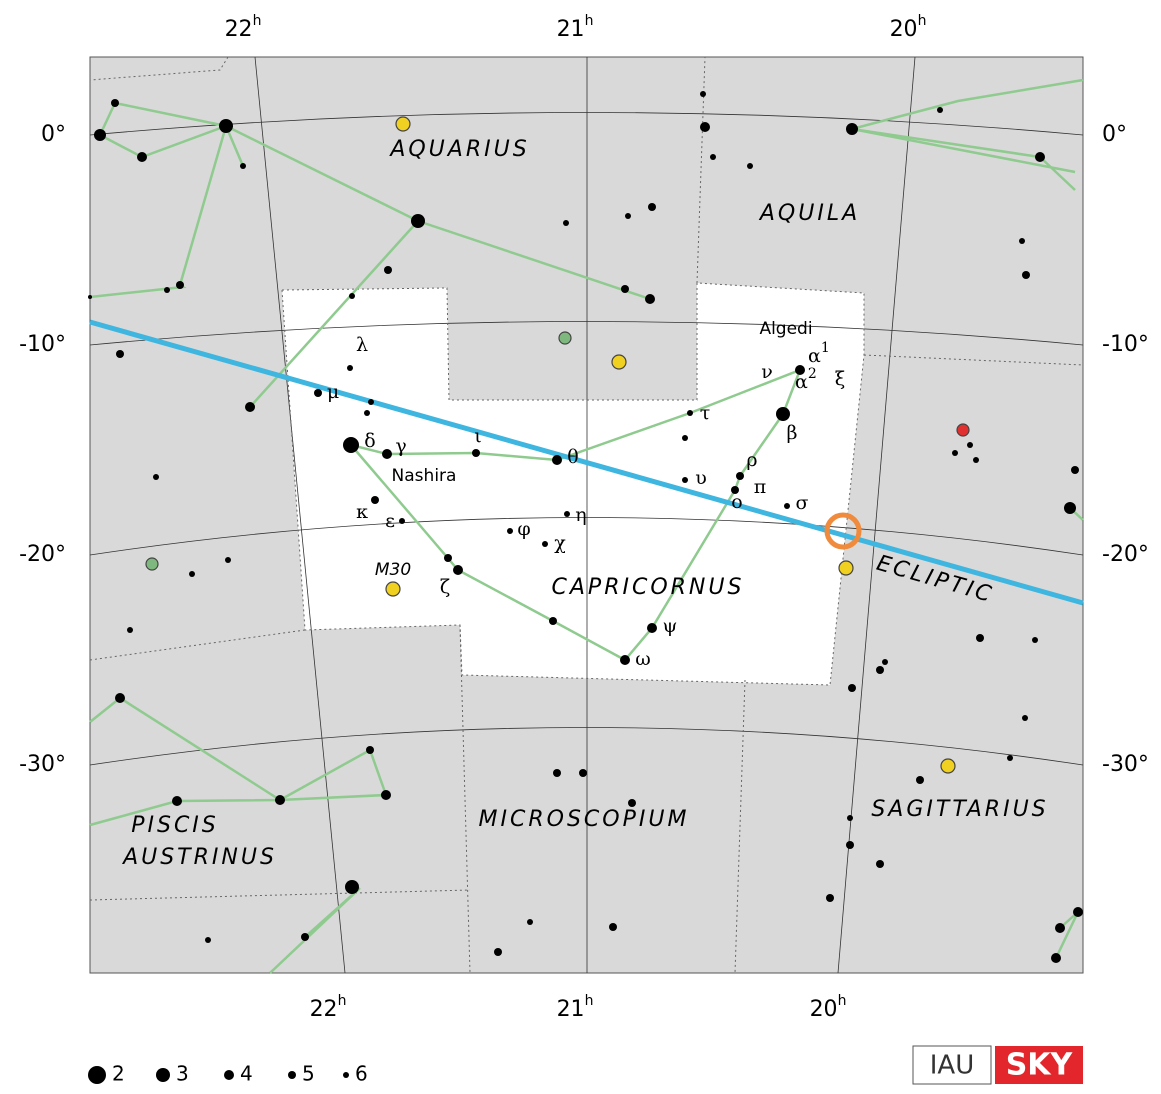 The height and width of the screenshot is (1094, 1161). I want to click on star-label: μ, so click(333, 392).